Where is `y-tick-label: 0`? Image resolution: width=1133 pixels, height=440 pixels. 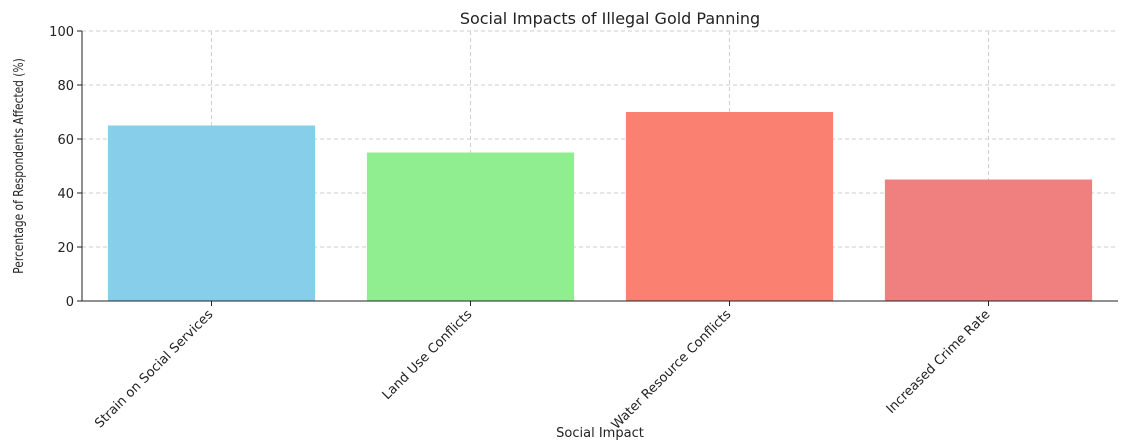 y-tick-label: 0 is located at coordinates (70, 302).